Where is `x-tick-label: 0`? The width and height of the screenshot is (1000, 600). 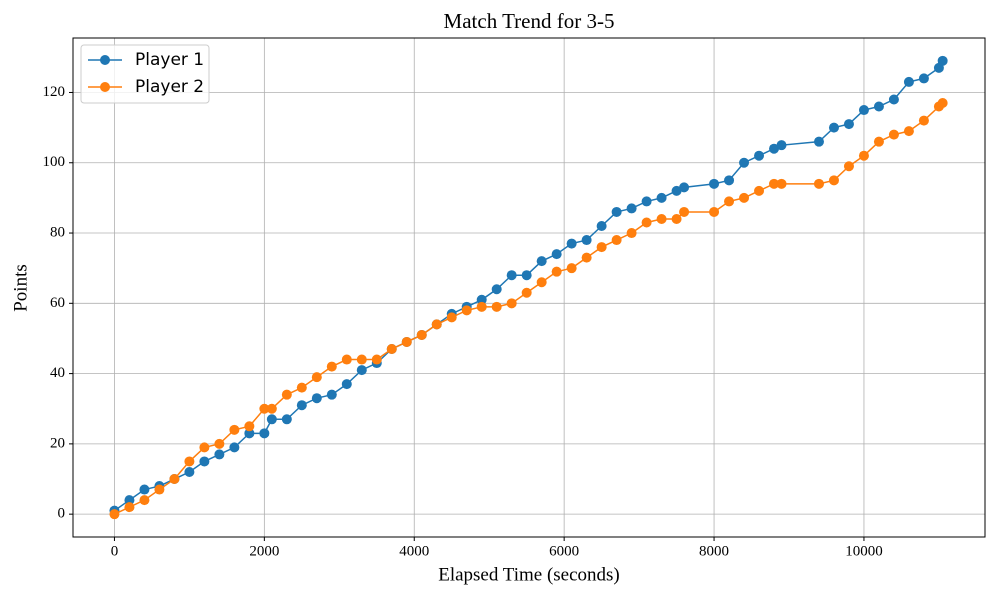 x-tick-label: 0 is located at coordinates (115, 551).